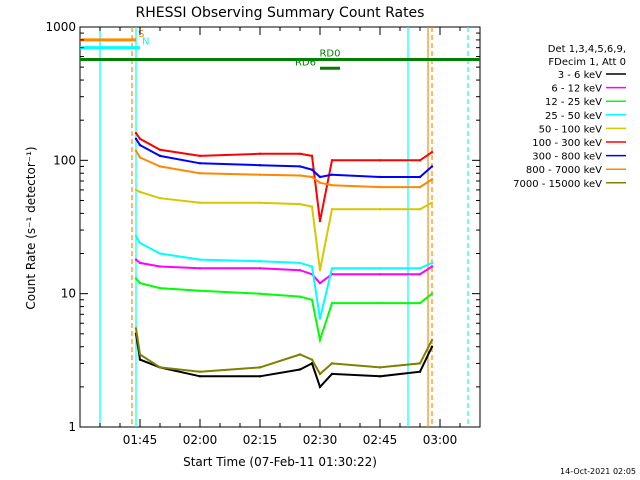 Image resolution: width=640 pixels, height=480 pixels. Describe the element at coordinates (140, 440) in the screenshot. I see `x-tick-label: 01:45` at that location.